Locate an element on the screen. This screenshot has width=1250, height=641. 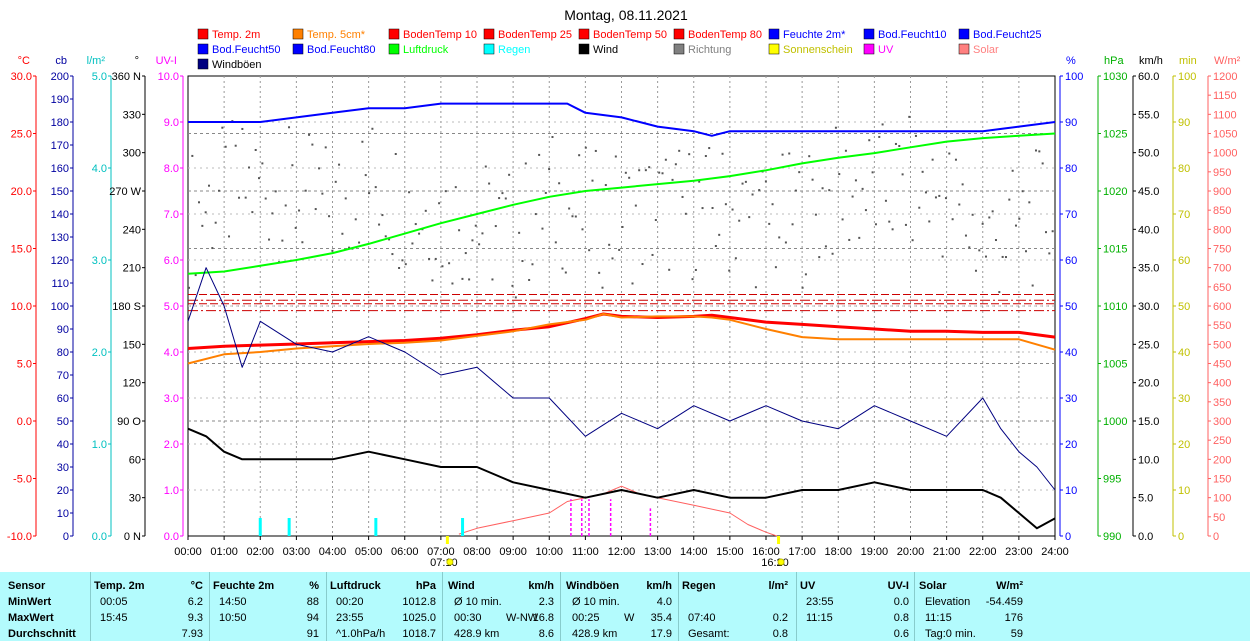
axis-tick-label: 5.0 is located at coordinates (99, 77).